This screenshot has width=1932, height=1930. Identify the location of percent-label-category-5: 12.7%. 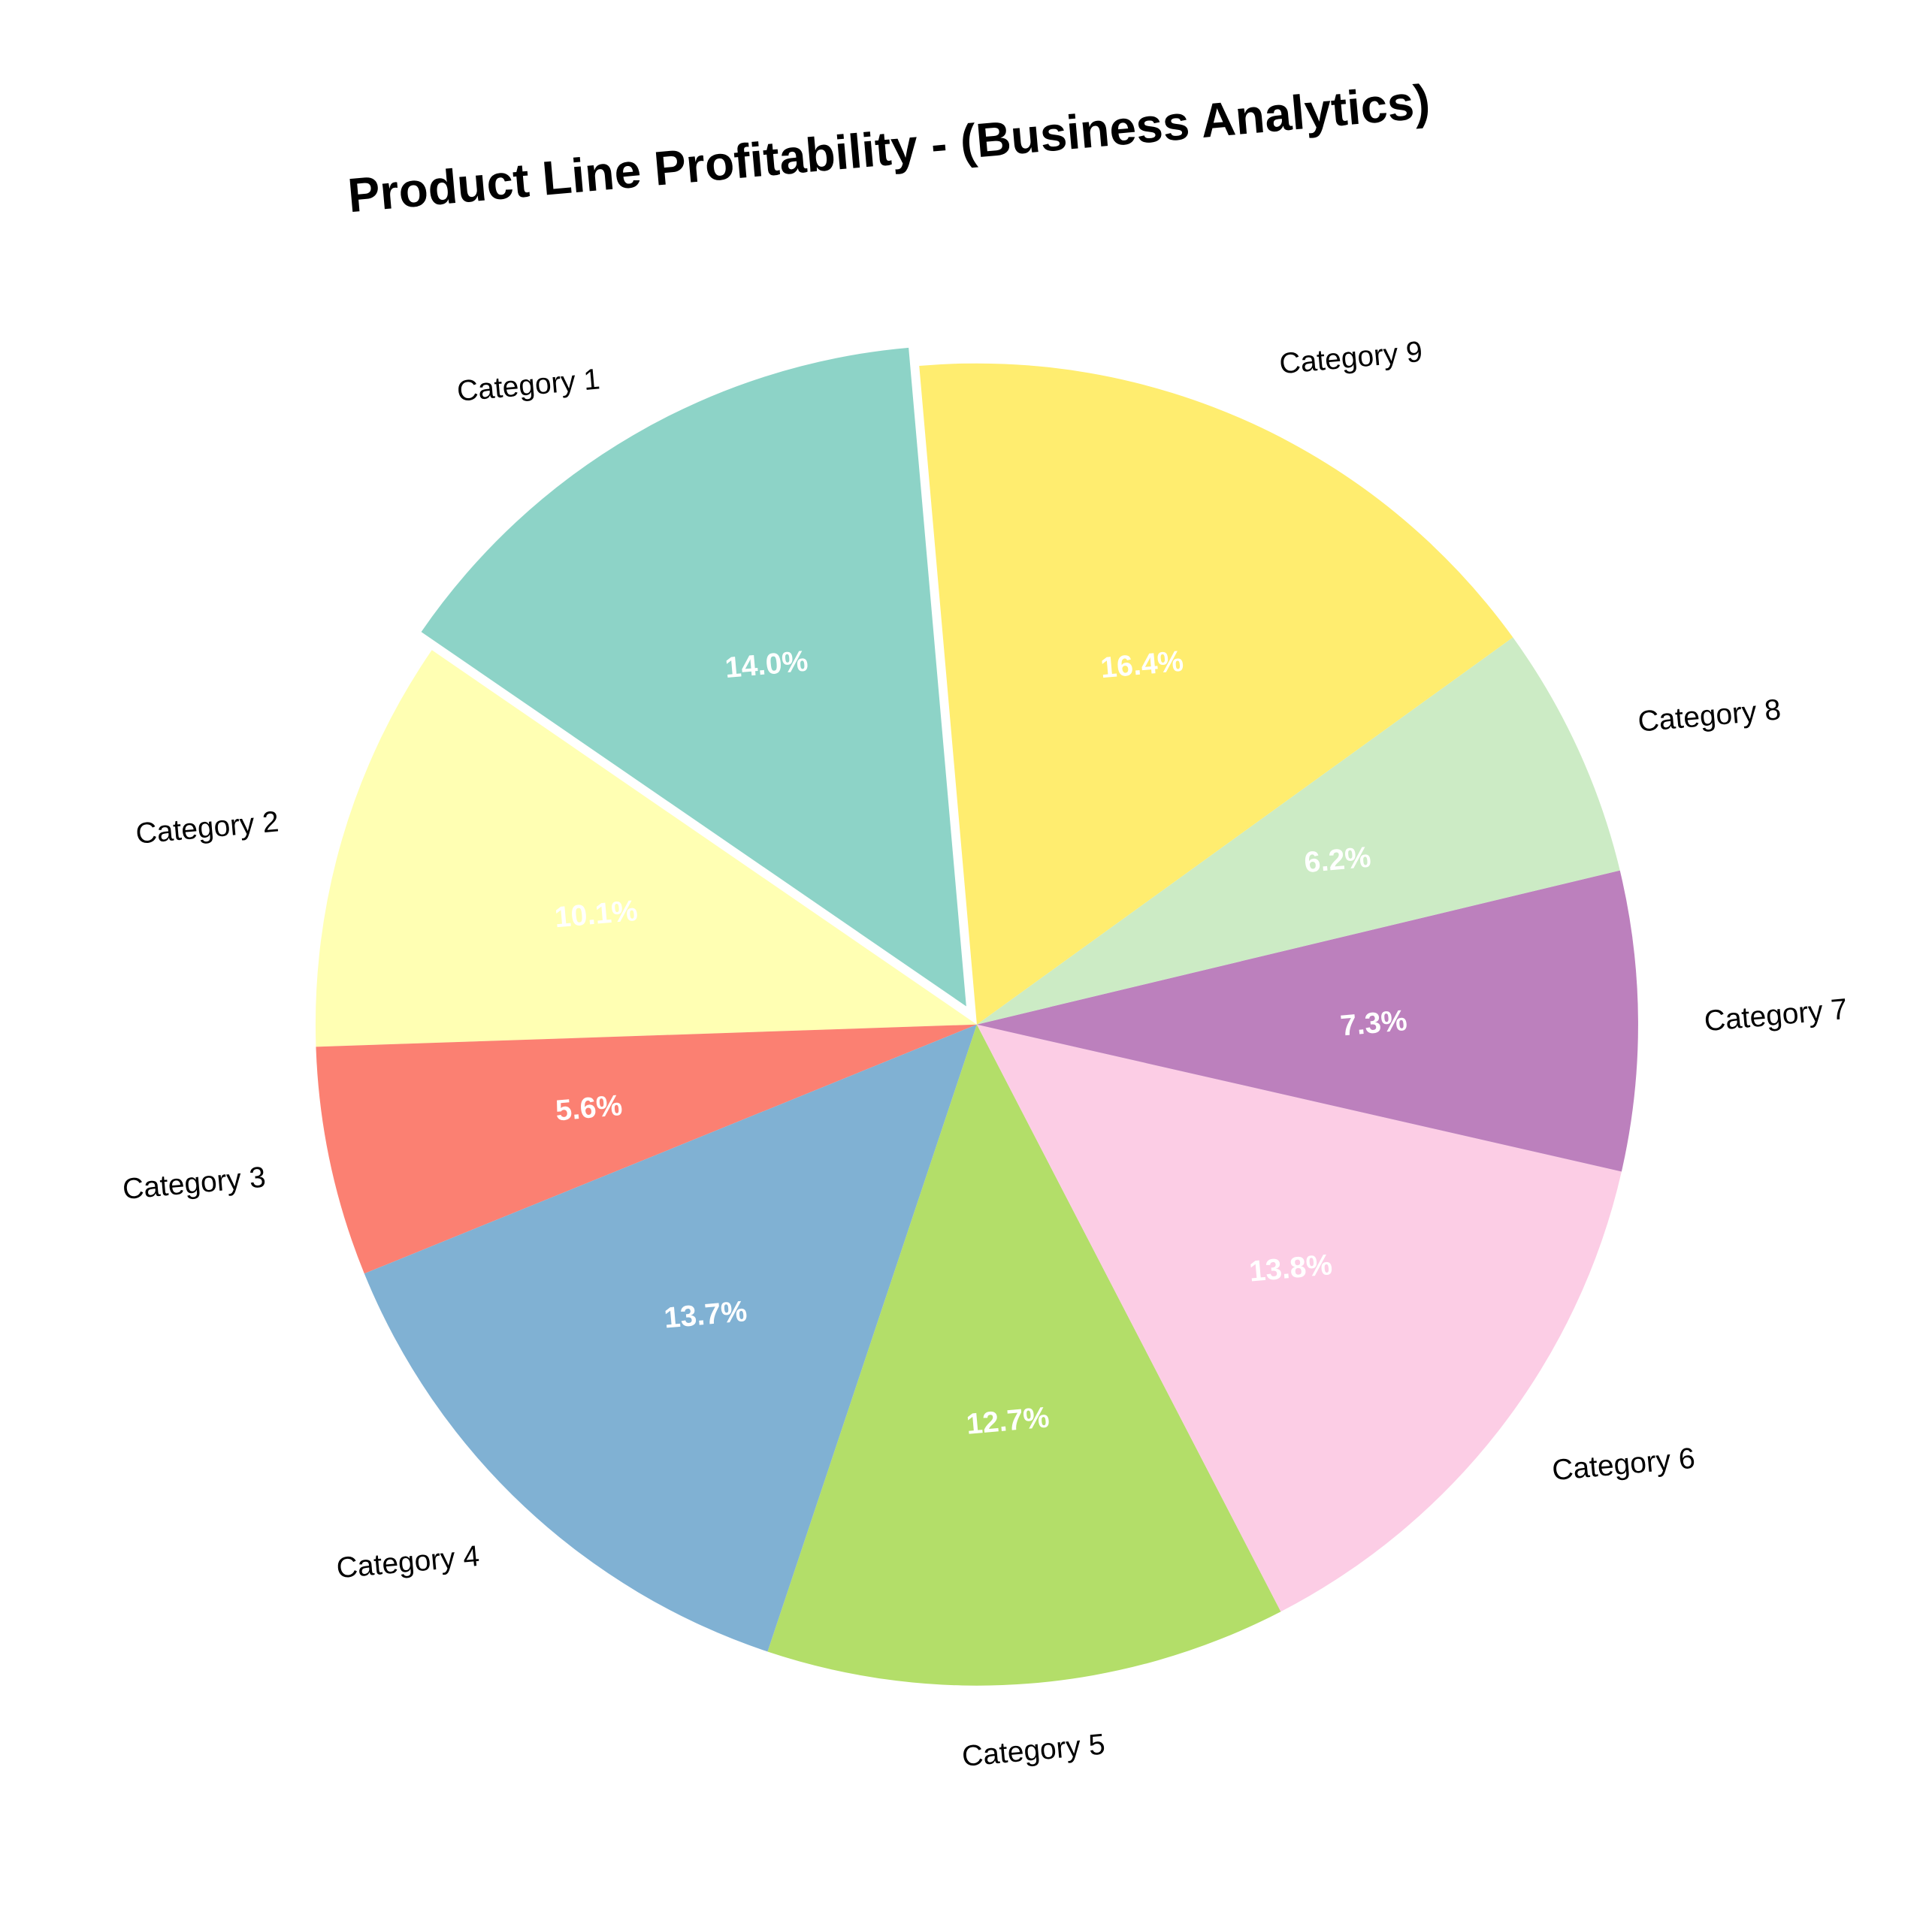
(1008, 1420).